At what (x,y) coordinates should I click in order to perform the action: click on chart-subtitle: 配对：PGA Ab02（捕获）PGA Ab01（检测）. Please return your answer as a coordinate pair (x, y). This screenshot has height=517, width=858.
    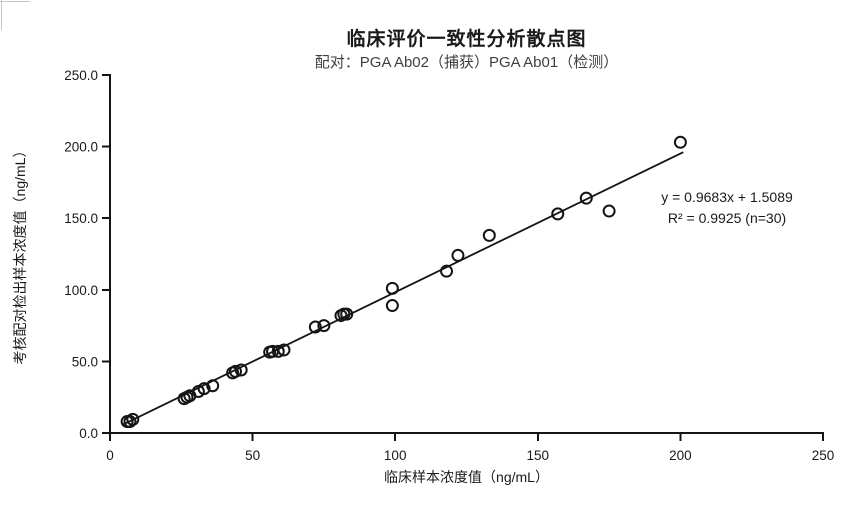
    Looking at the image, I should click on (466, 62).